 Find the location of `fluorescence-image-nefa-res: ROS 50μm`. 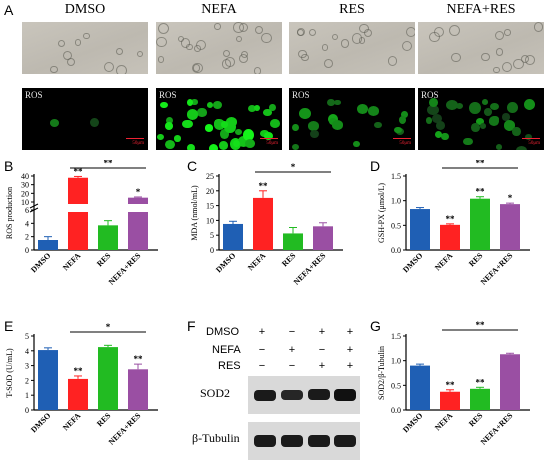

fluorescence-image-nefa-res: ROS 50μm is located at coordinates (481, 119).